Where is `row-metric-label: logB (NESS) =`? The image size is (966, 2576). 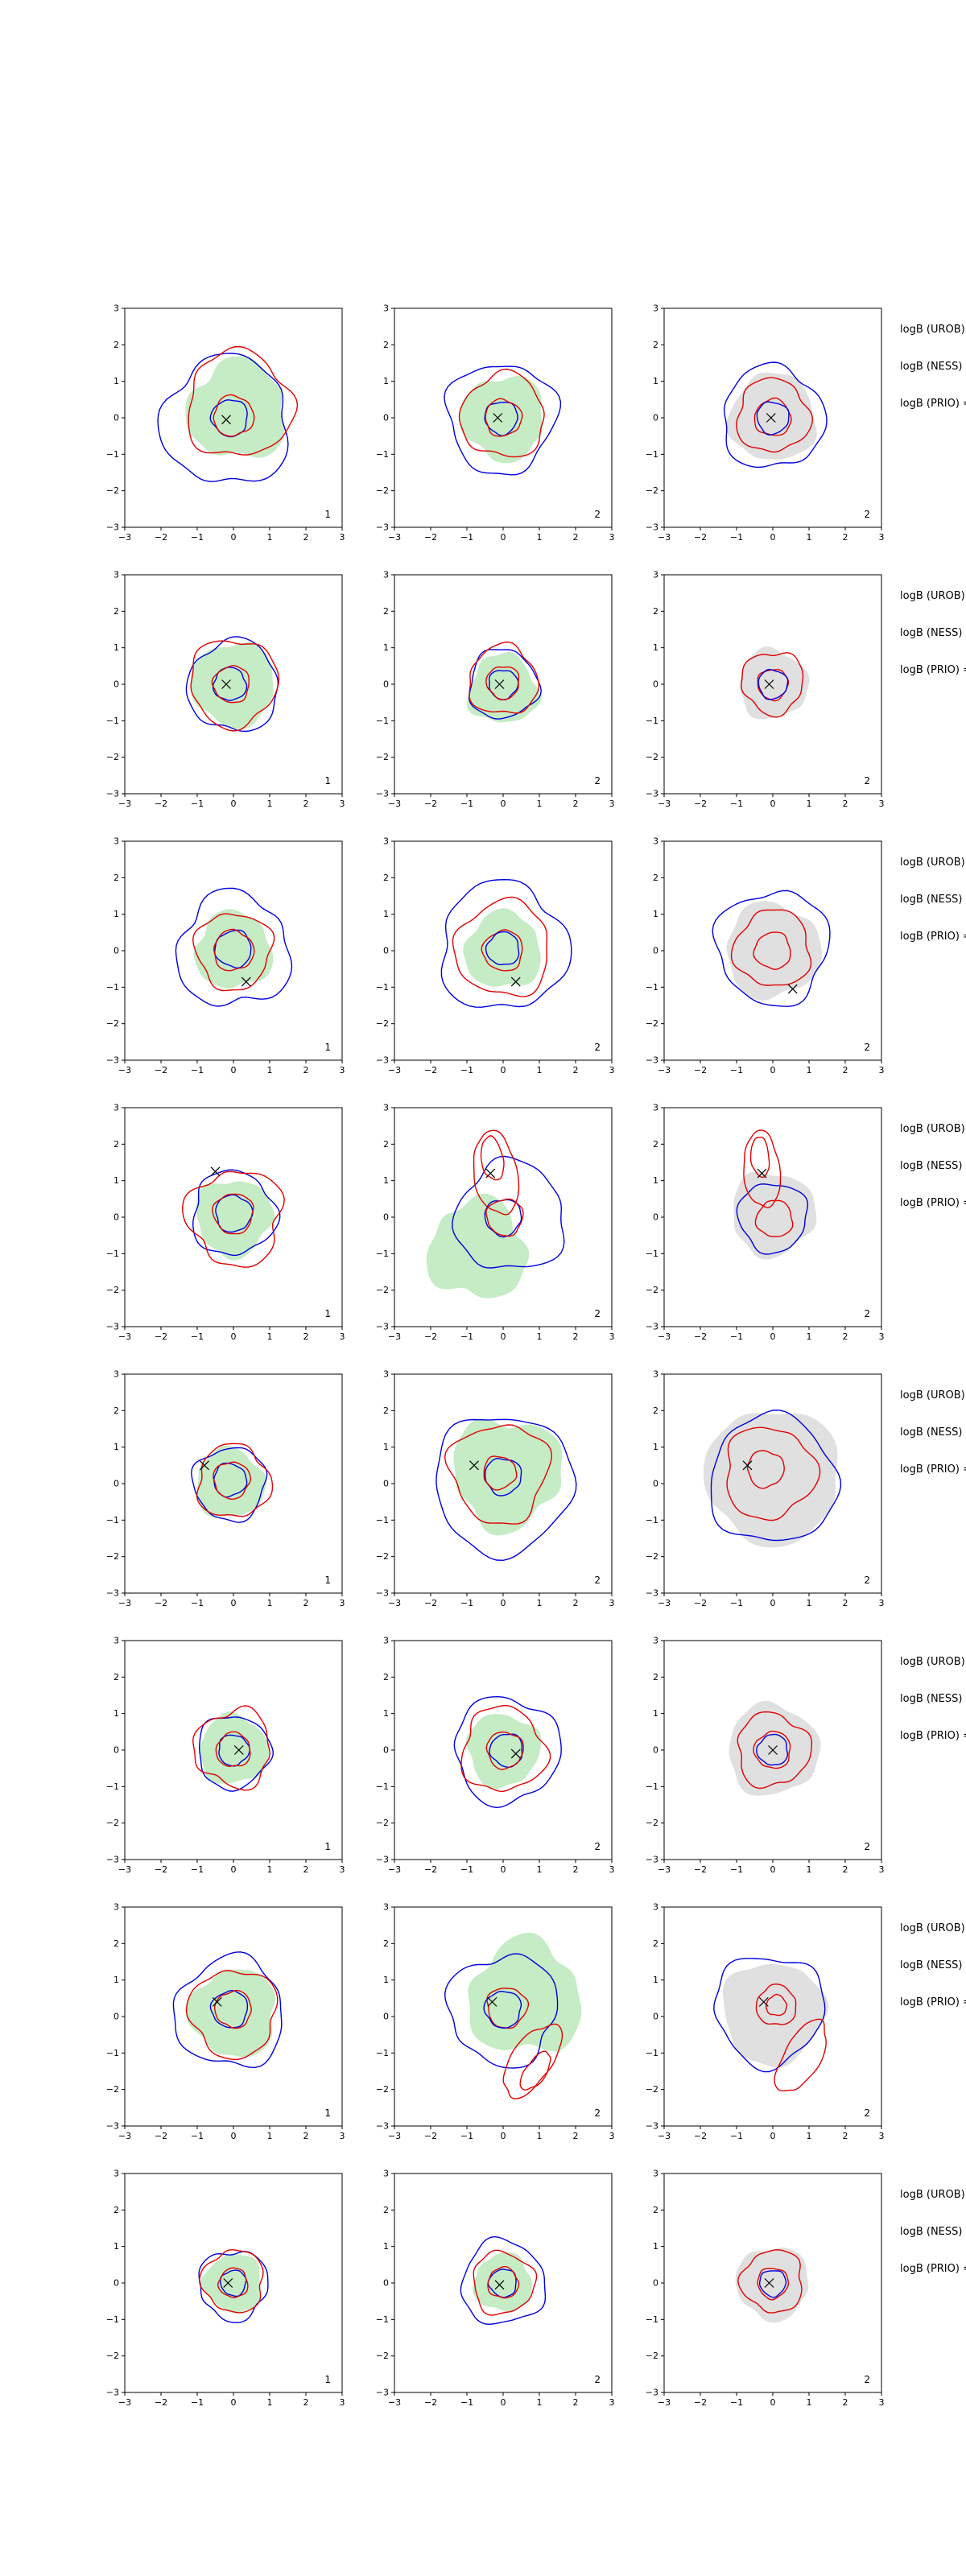
row-metric-label: logB (NESS) = is located at coordinates (933, 1432).